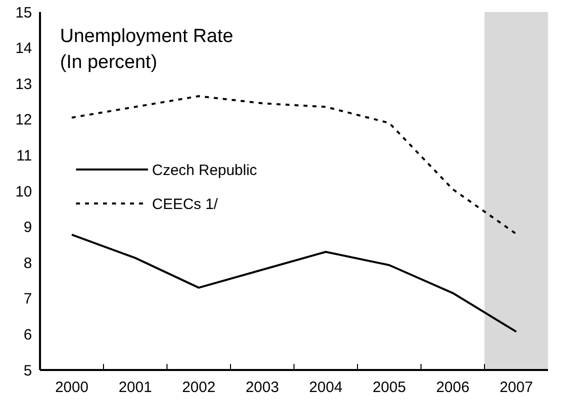 The height and width of the screenshot is (406, 562). What do you see at coordinates (23, 84) in the screenshot?
I see `y-tick-label: 13` at bounding box center [23, 84].